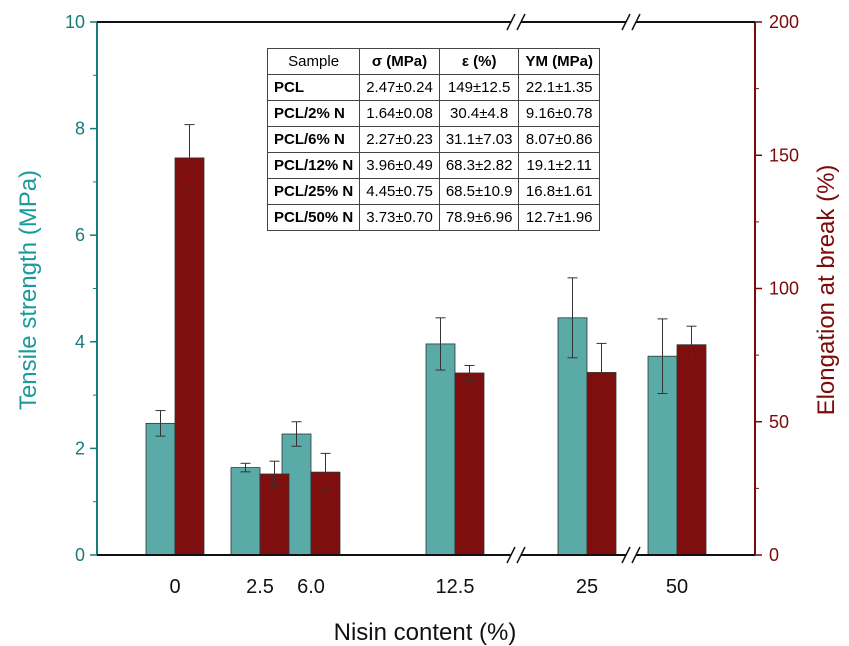 This screenshot has height=646, width=849. I want to click on table-cell: 12.7±1.96, so click(559, 217).